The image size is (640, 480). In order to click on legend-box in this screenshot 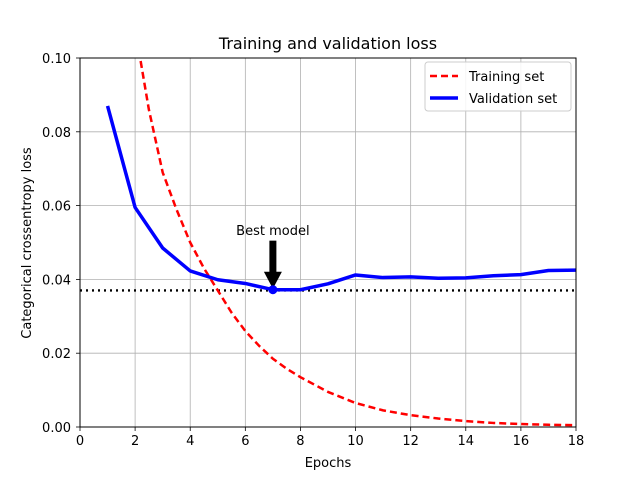, I will do `click(498, 86)`.